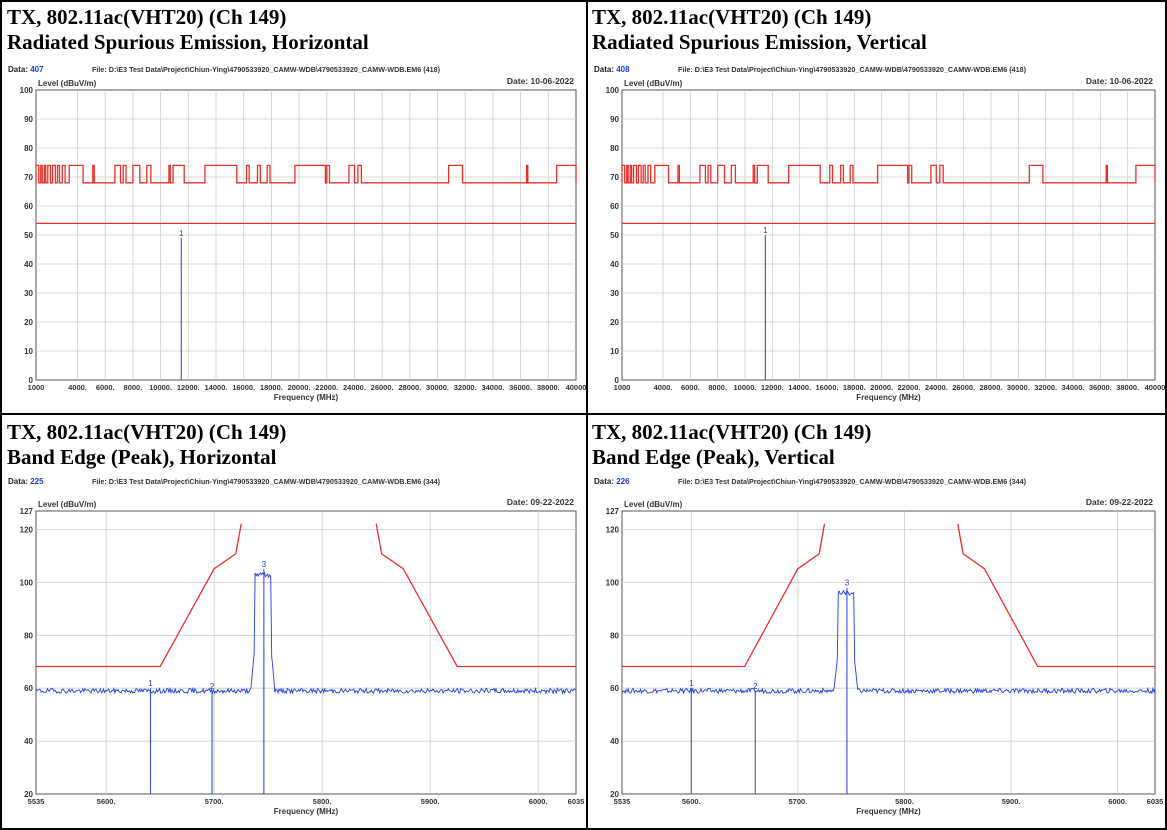 This screenshot has height=830, width=1167. Describe the element at coordinates (147, 432) in the screenshot. I see `panel-3-title-line1: TX, 802.11ac(VHT20) (Ch 149)` at that location.